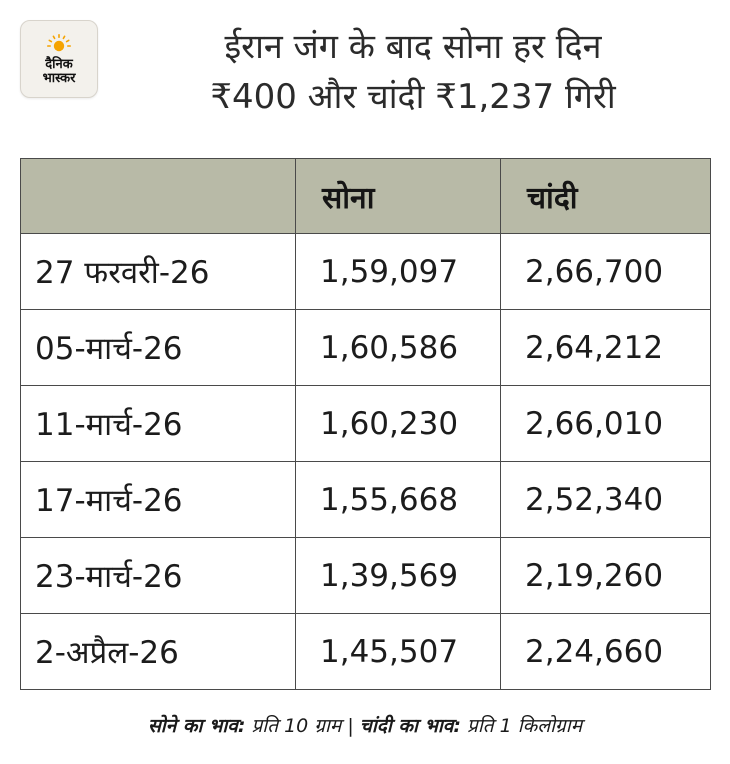 This screenshot has width=730, height=764. I want to click on table-header-row: सोना चांदी, so click(365, 196).